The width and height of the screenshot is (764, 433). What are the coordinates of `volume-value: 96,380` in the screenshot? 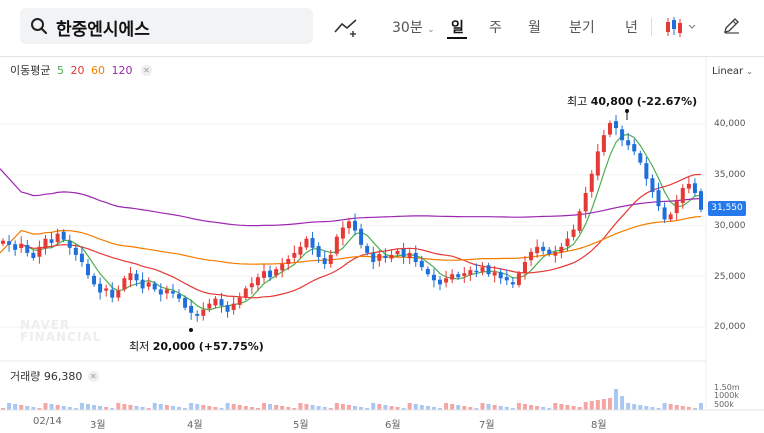 It's located at (63, 376).